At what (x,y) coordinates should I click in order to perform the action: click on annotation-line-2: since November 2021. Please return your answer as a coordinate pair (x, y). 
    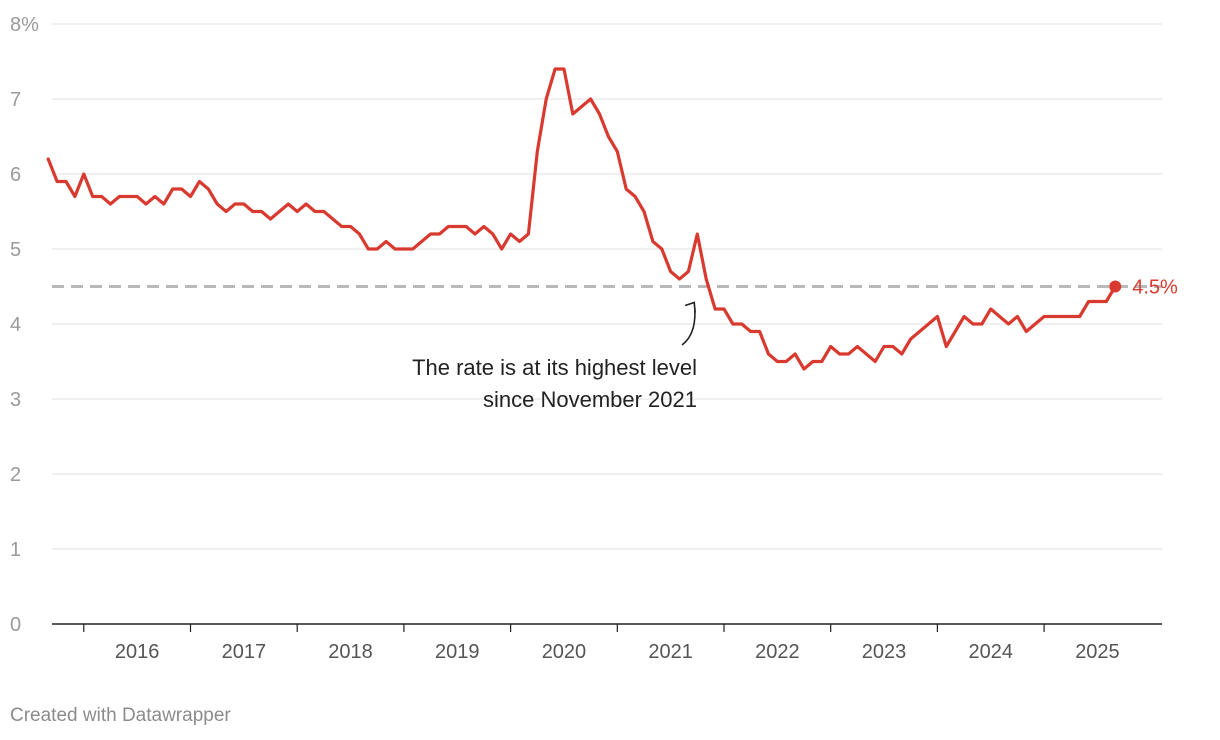
    Looking at the image, I should click on (590, 399).